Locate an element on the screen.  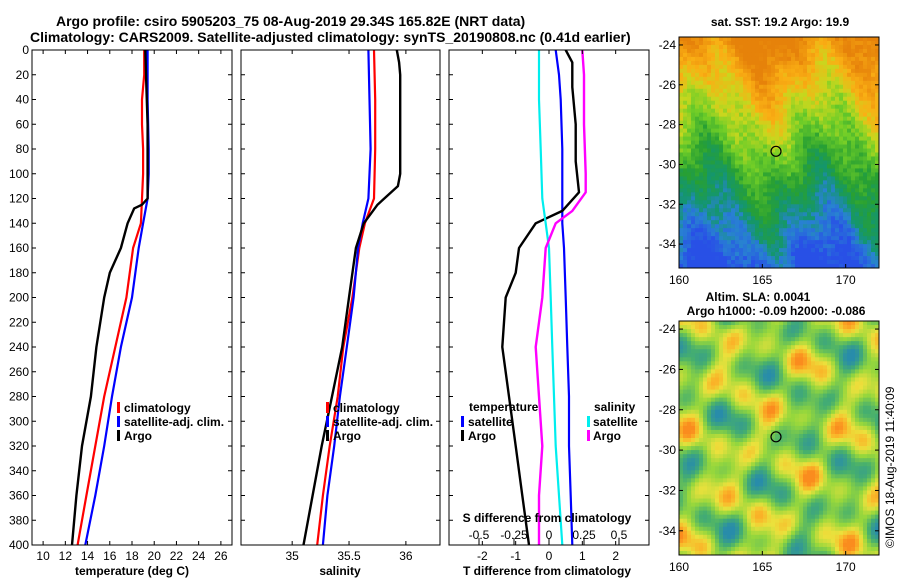
legend-swatch-argo is located at coordinates (327, 435).